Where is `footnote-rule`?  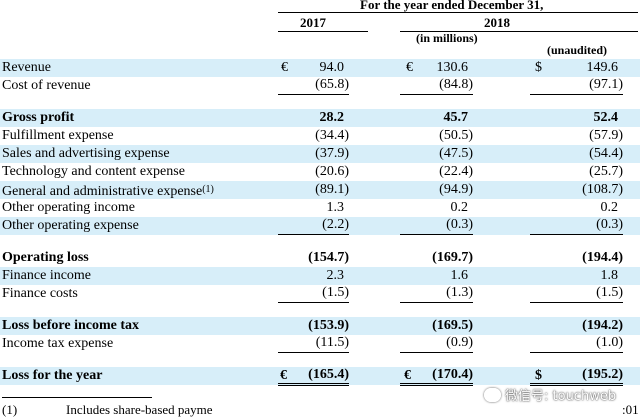 footnote-rule is located at coordinates (77, 397).